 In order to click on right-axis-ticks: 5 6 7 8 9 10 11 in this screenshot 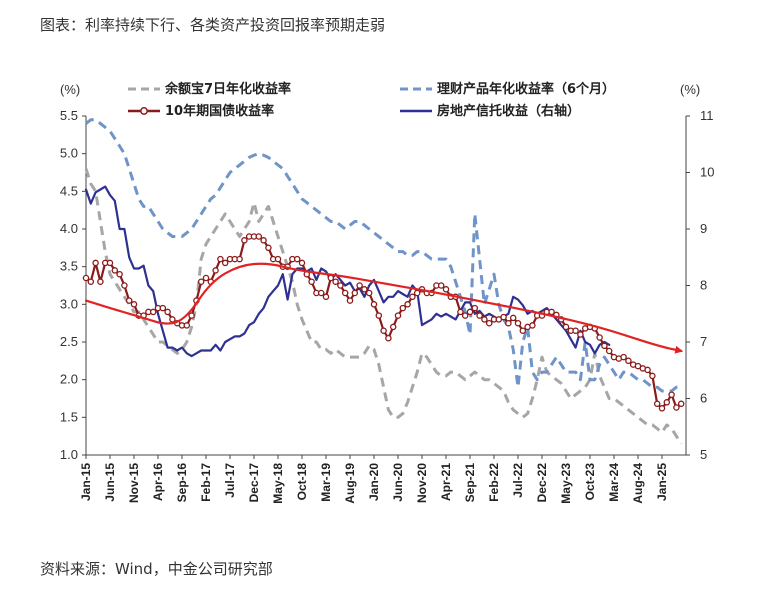, I will do `click(700, 285)`.